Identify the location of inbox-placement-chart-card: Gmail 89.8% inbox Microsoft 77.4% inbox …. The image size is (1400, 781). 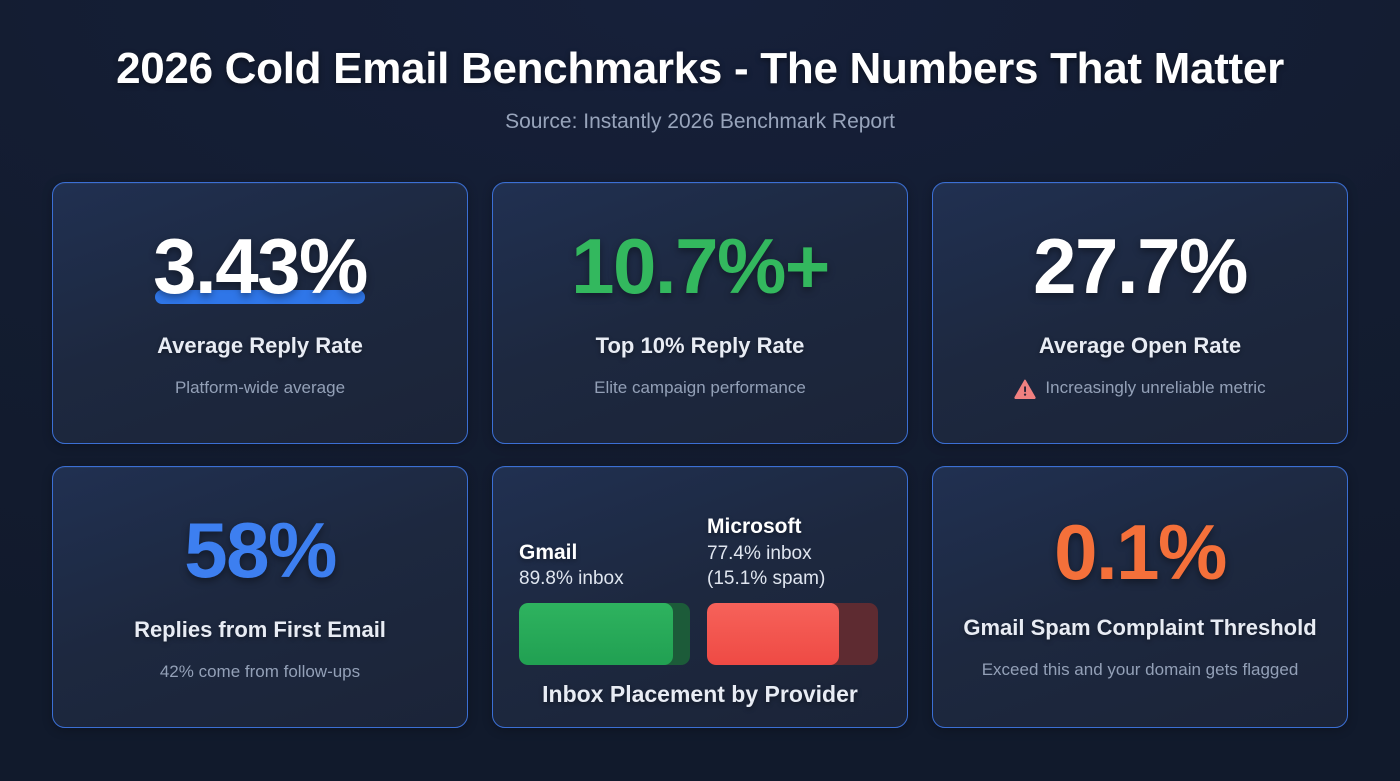
(700, 597).